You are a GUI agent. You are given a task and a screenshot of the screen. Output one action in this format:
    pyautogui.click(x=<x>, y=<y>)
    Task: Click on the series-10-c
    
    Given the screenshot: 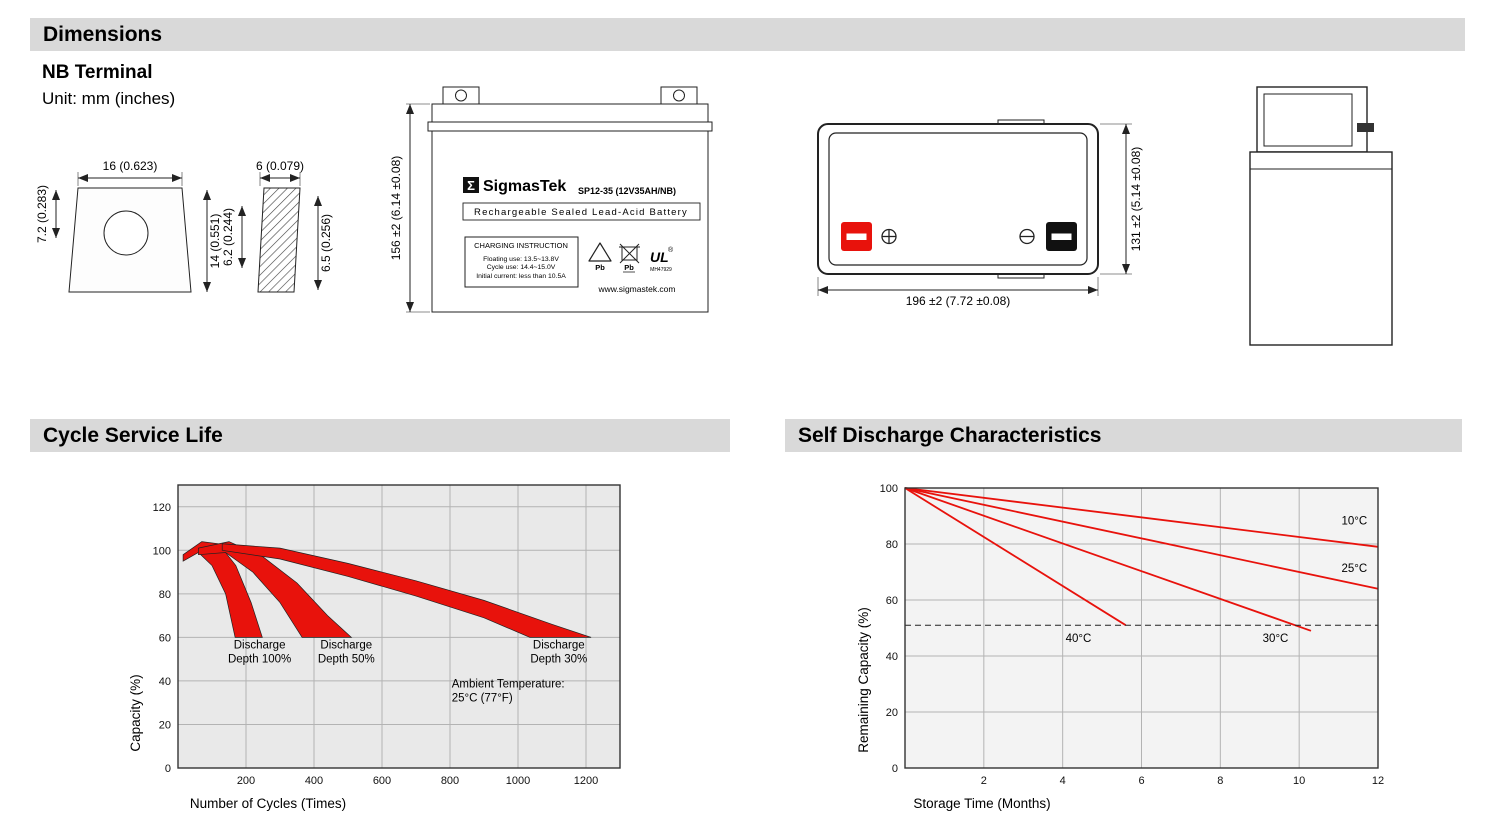 What is the action you would take?
    pyautogui.click(x=1141, y=517)
    